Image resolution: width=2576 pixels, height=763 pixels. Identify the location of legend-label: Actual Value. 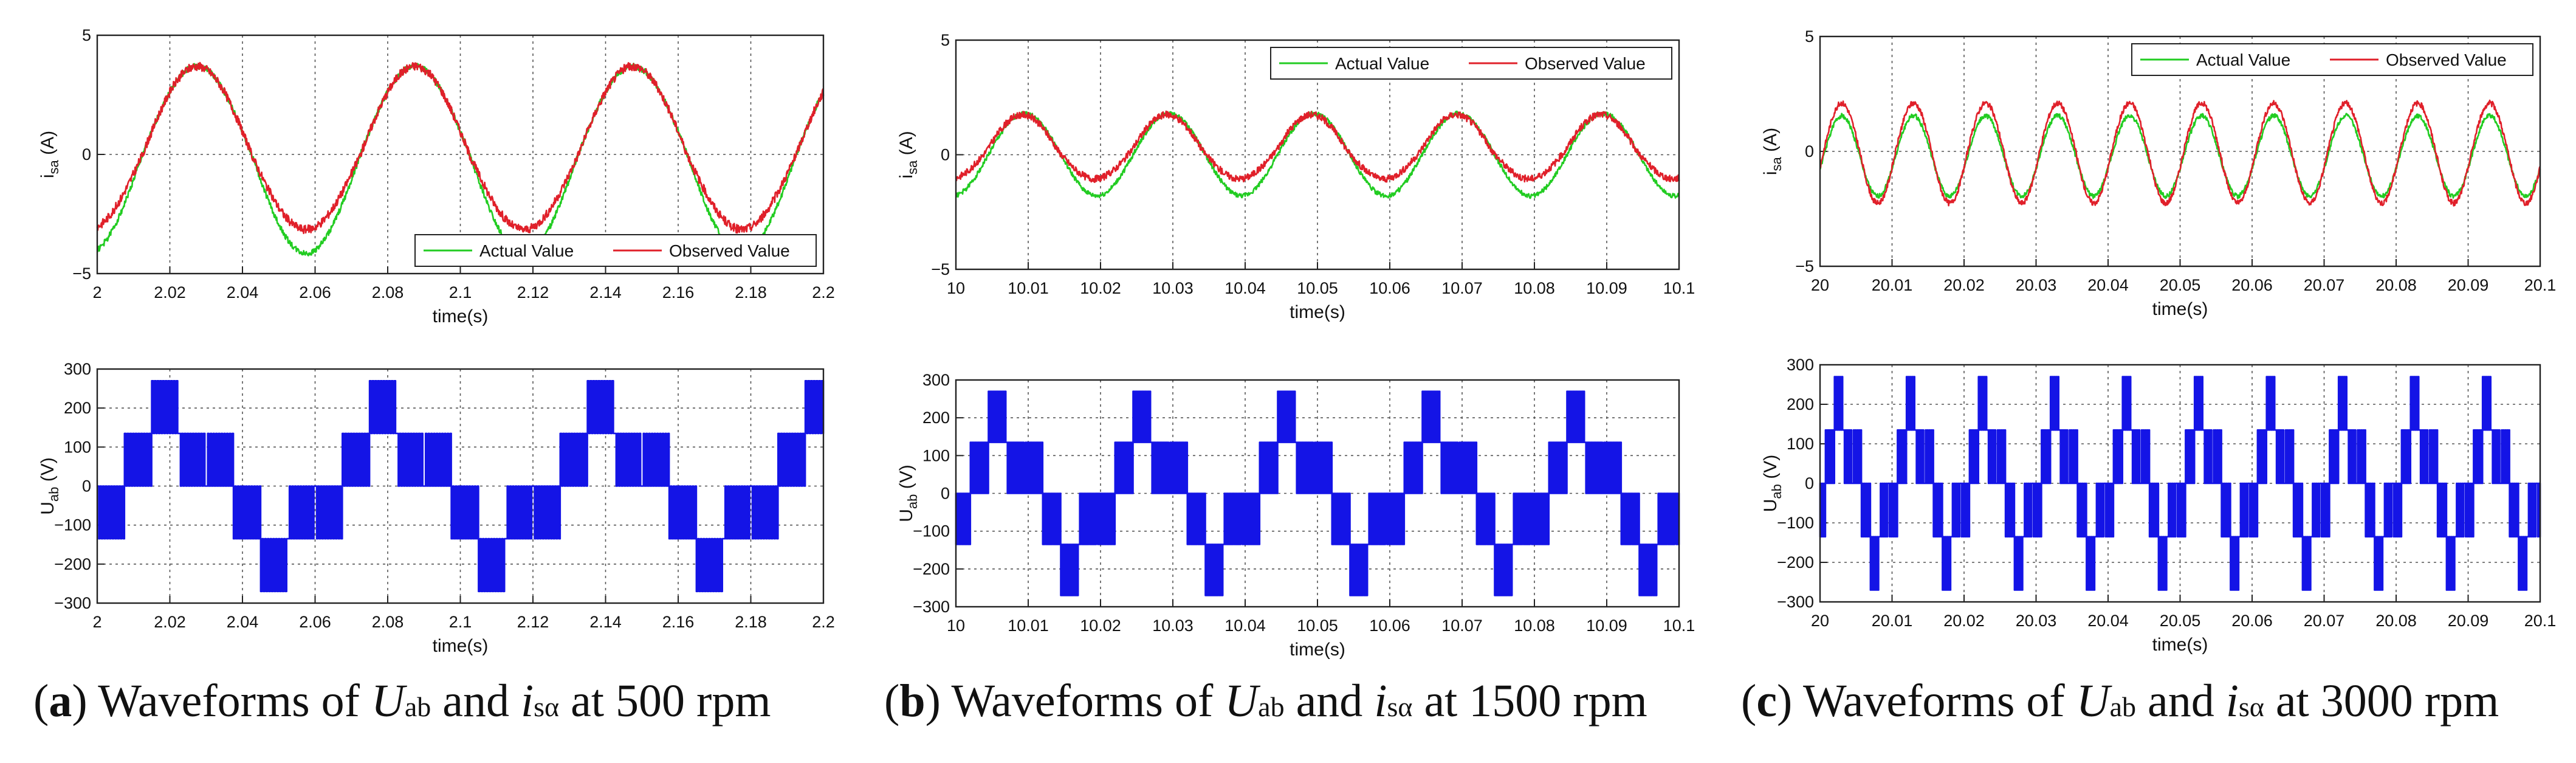
(1382, 63).